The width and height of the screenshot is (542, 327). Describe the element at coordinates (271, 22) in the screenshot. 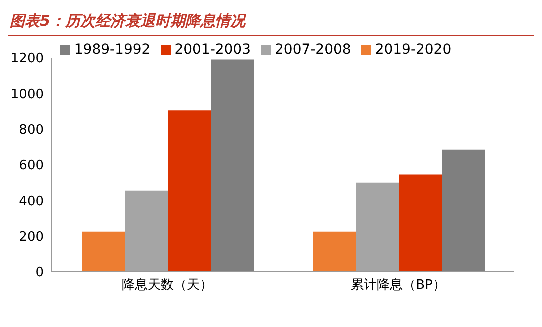

I see `chart-title: 图表5：历次经济衰退时期降息情况` at that location.